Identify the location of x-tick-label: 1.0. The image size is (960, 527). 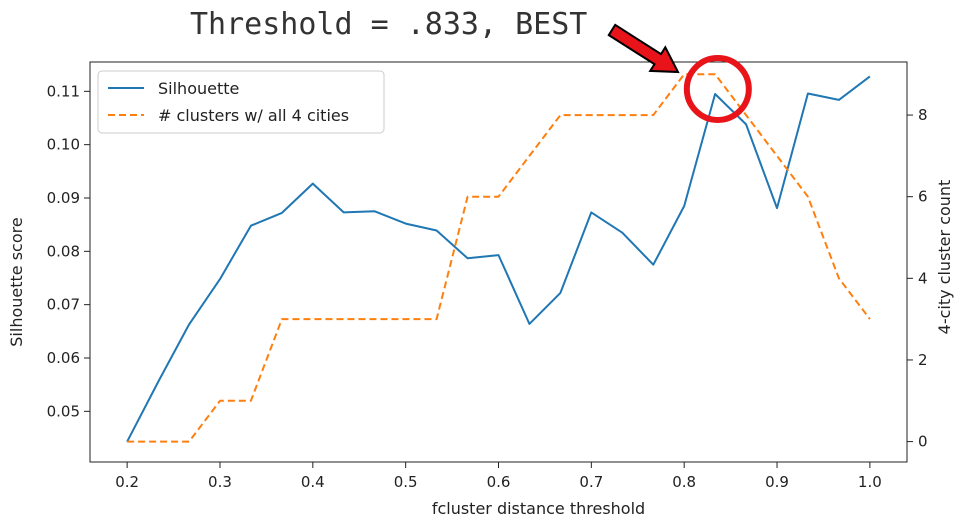
(870, 482).